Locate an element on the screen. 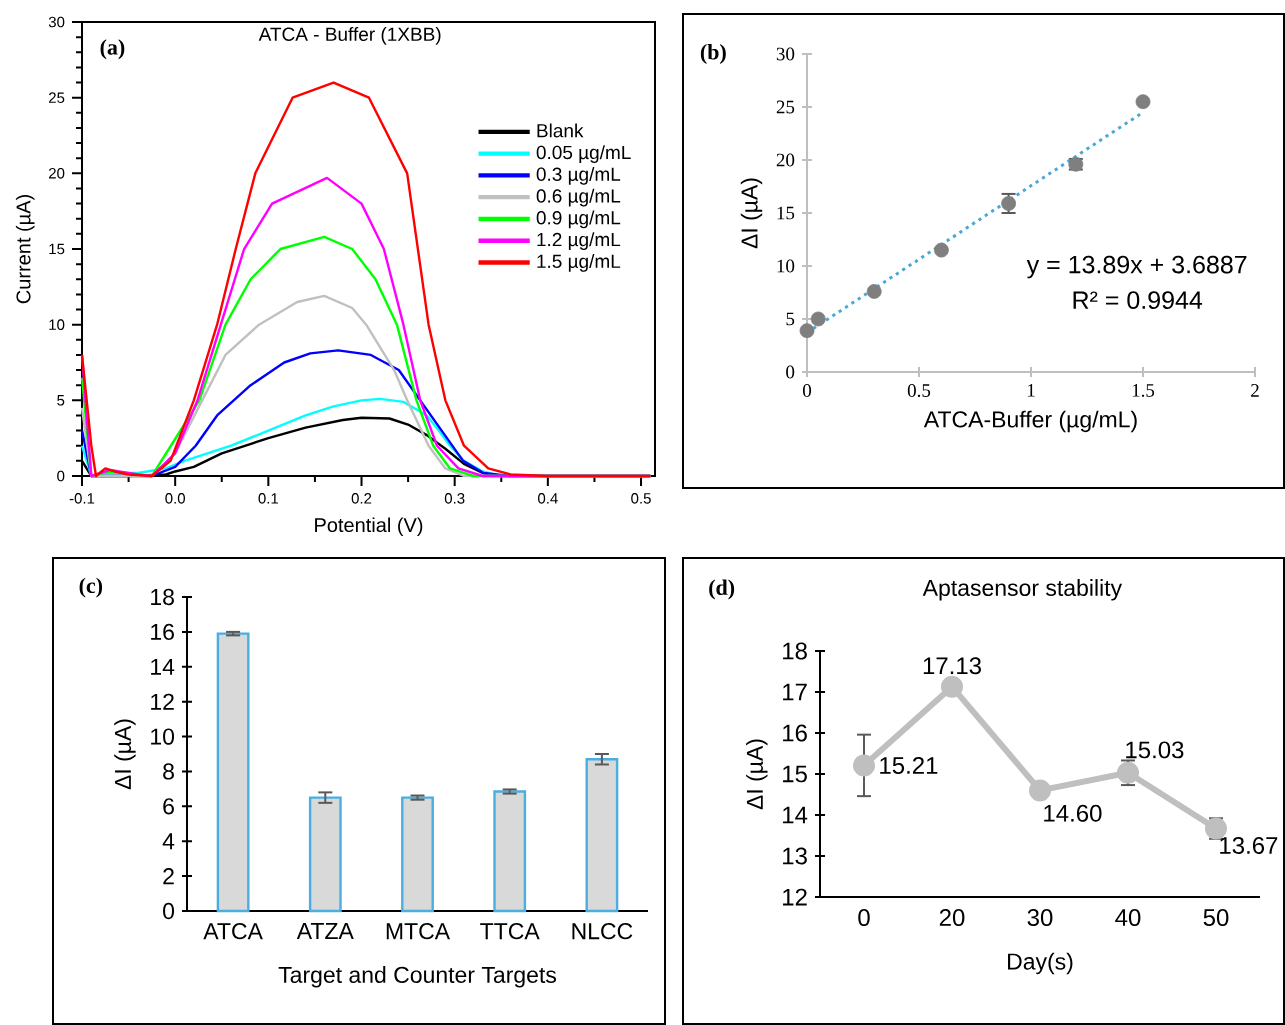  x-tick-label: -0.1 is located at coordinates (82, 498).